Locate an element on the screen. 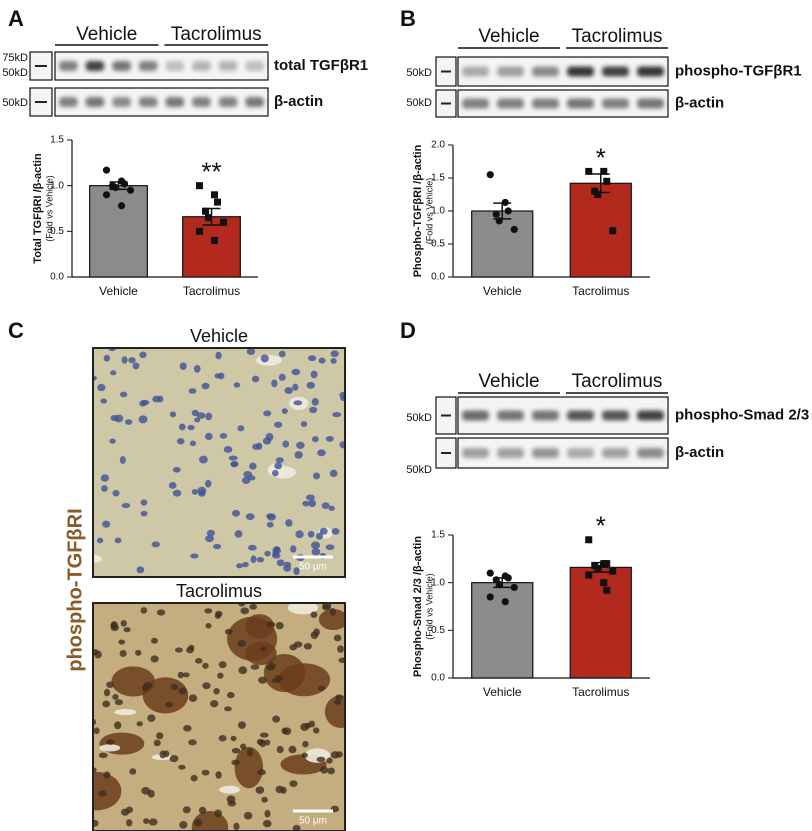  y-axis-label: Phospho-Smad 2/3 /β-actin is located at coordinates (418, 606).